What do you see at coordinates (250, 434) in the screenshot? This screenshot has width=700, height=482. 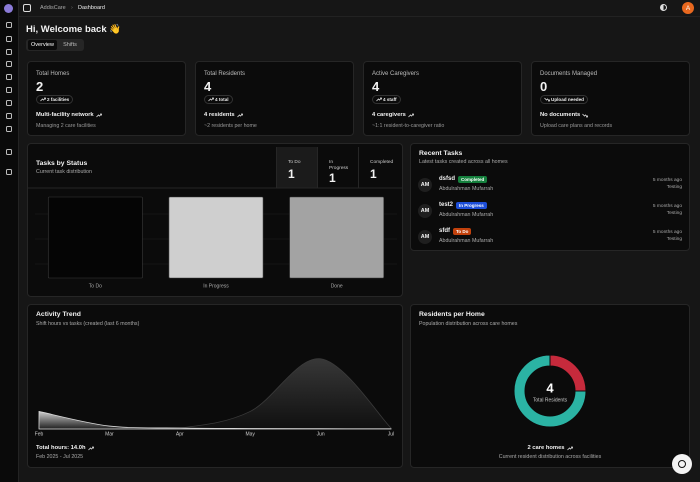 I see `x-tick-label: May` at bounding box center [250, 434].